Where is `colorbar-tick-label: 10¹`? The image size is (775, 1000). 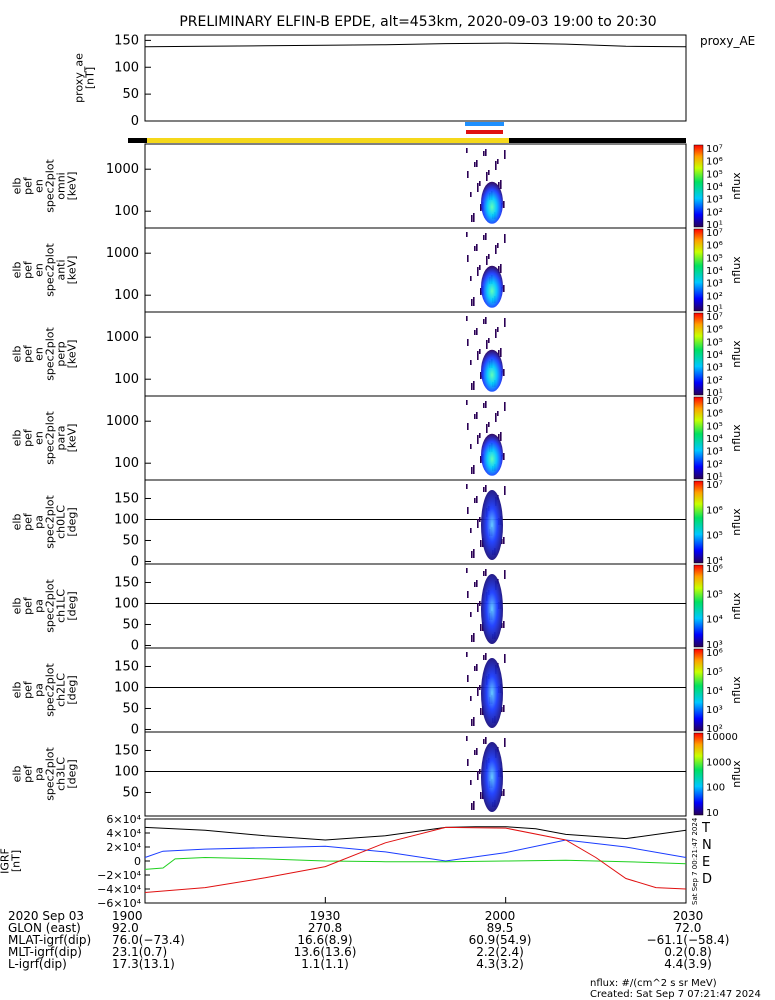 colorbar-tick-label: 10¹ is located at coordinates (714, 477).